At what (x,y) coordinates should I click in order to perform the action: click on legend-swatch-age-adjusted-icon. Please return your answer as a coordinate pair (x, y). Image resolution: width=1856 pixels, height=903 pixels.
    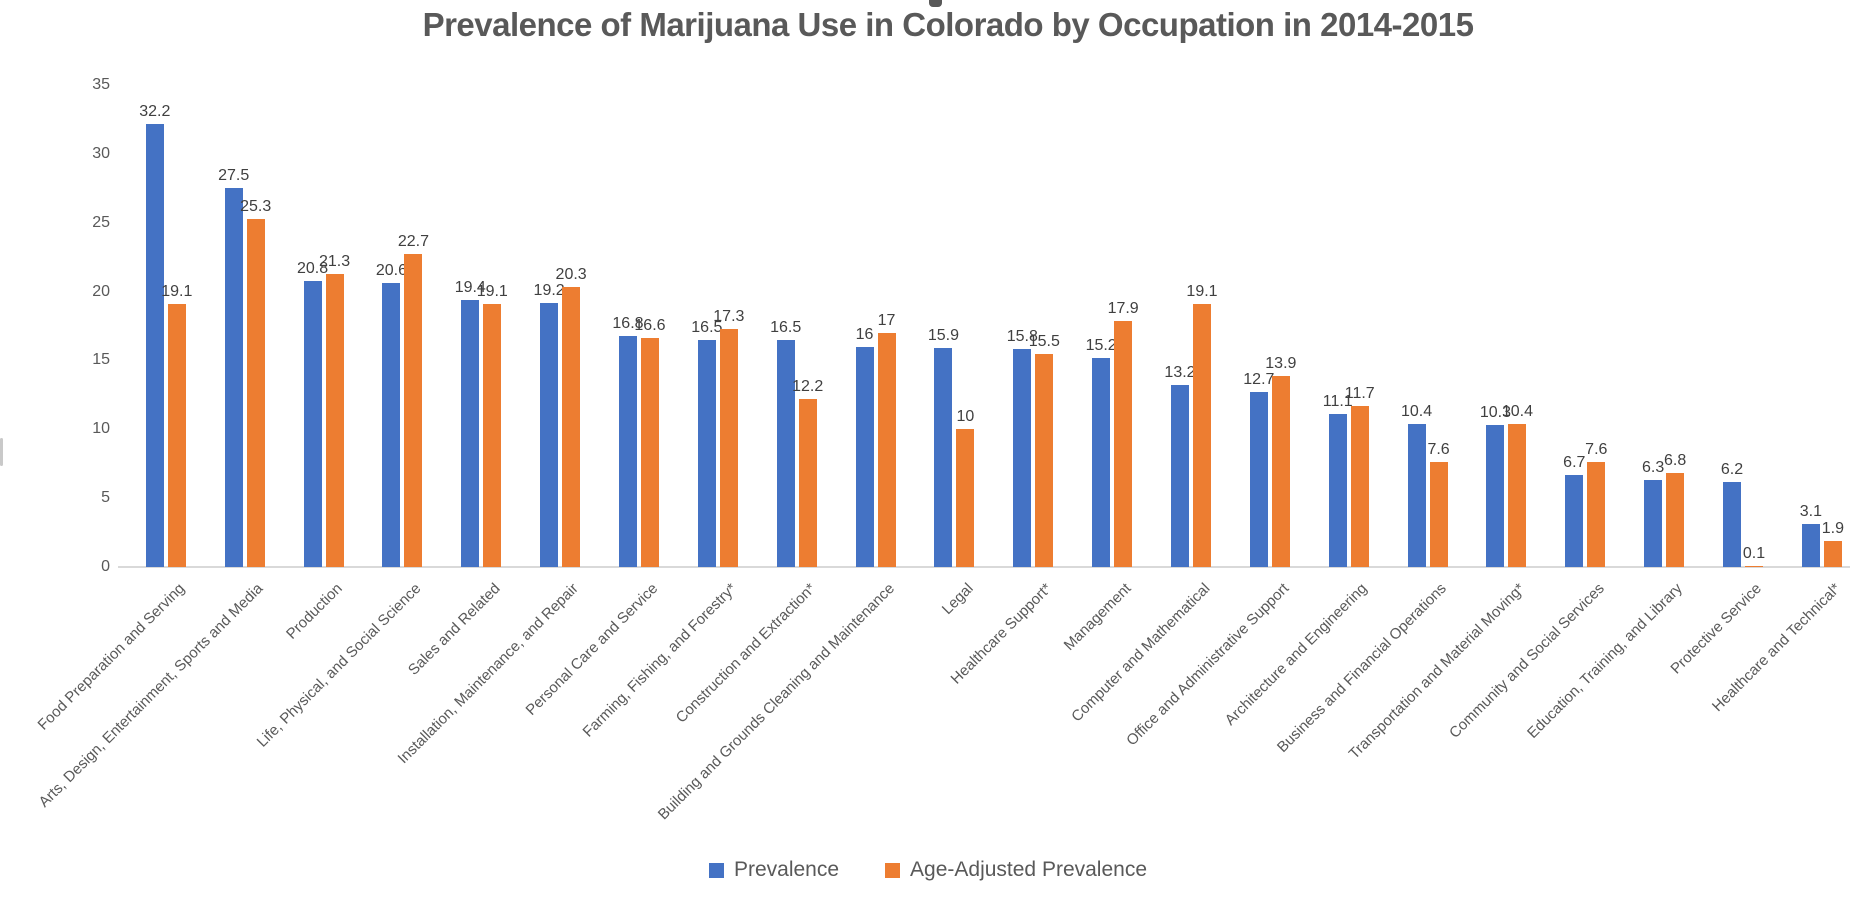
    Looking at the image, I should click on (893, 870).